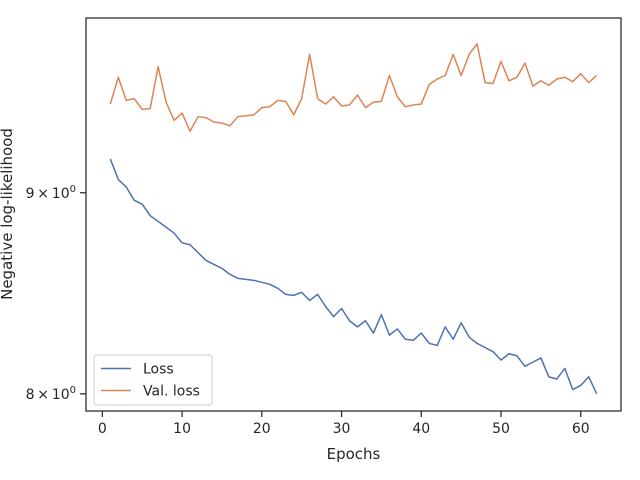 The image size is (640, 480). What do you see at coordinates (51, 394) in the screenshot?
I see `y-tick-label: 8 × 100` at bounding box center [51, 394].